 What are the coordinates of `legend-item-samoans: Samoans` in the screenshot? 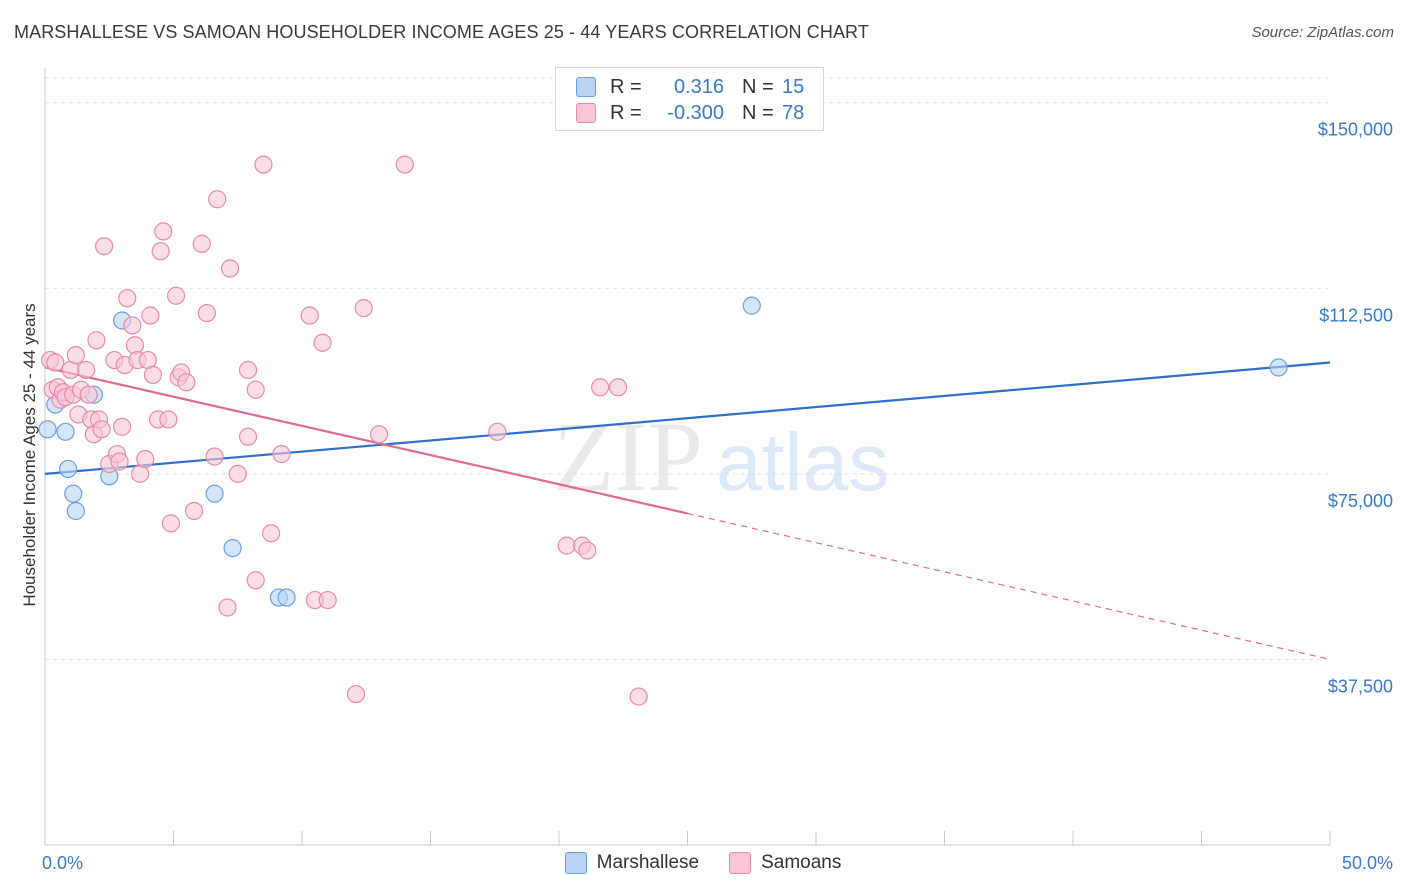 It's located at (785, 863).